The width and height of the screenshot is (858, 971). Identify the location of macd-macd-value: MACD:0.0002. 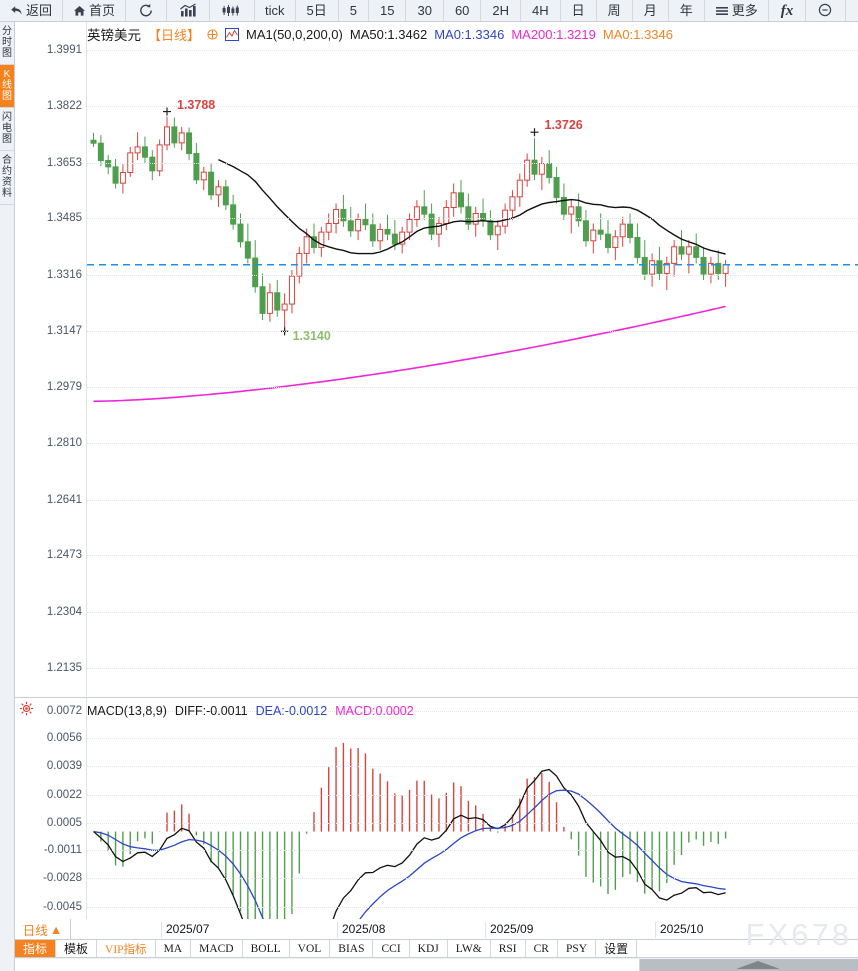
(374, 711).